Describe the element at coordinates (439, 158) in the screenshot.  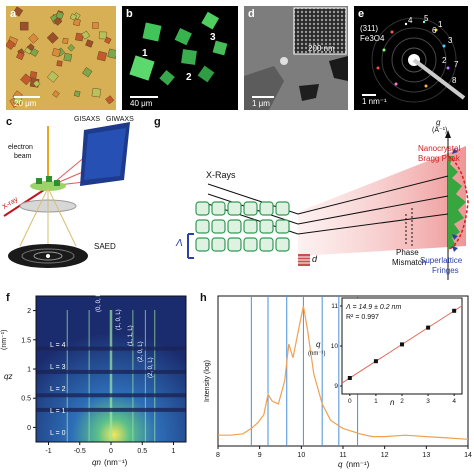
I see `g-bragg-text: Bragg Peak` at that location.